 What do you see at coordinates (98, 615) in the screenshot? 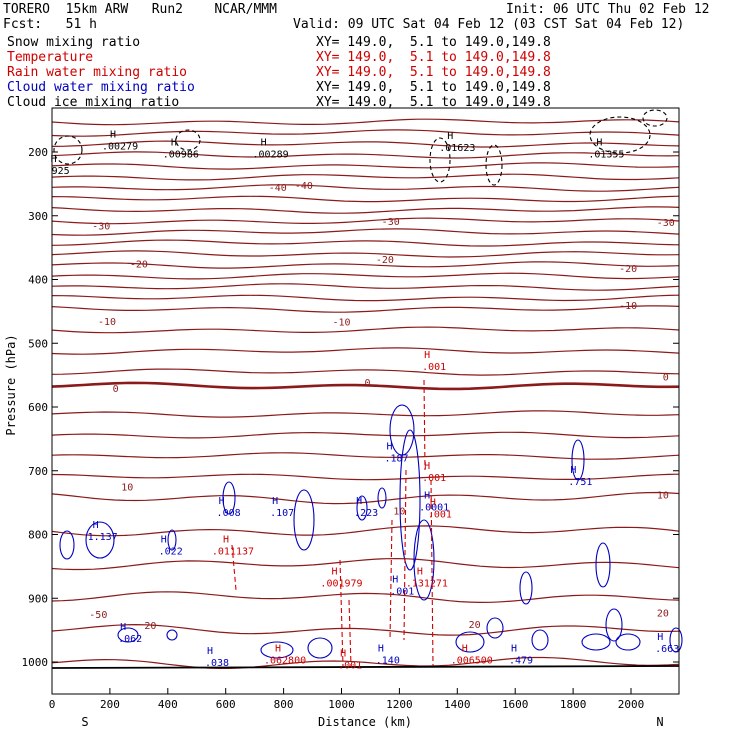
I see `isotherm-label: -50` at bounding box center [98, 615].